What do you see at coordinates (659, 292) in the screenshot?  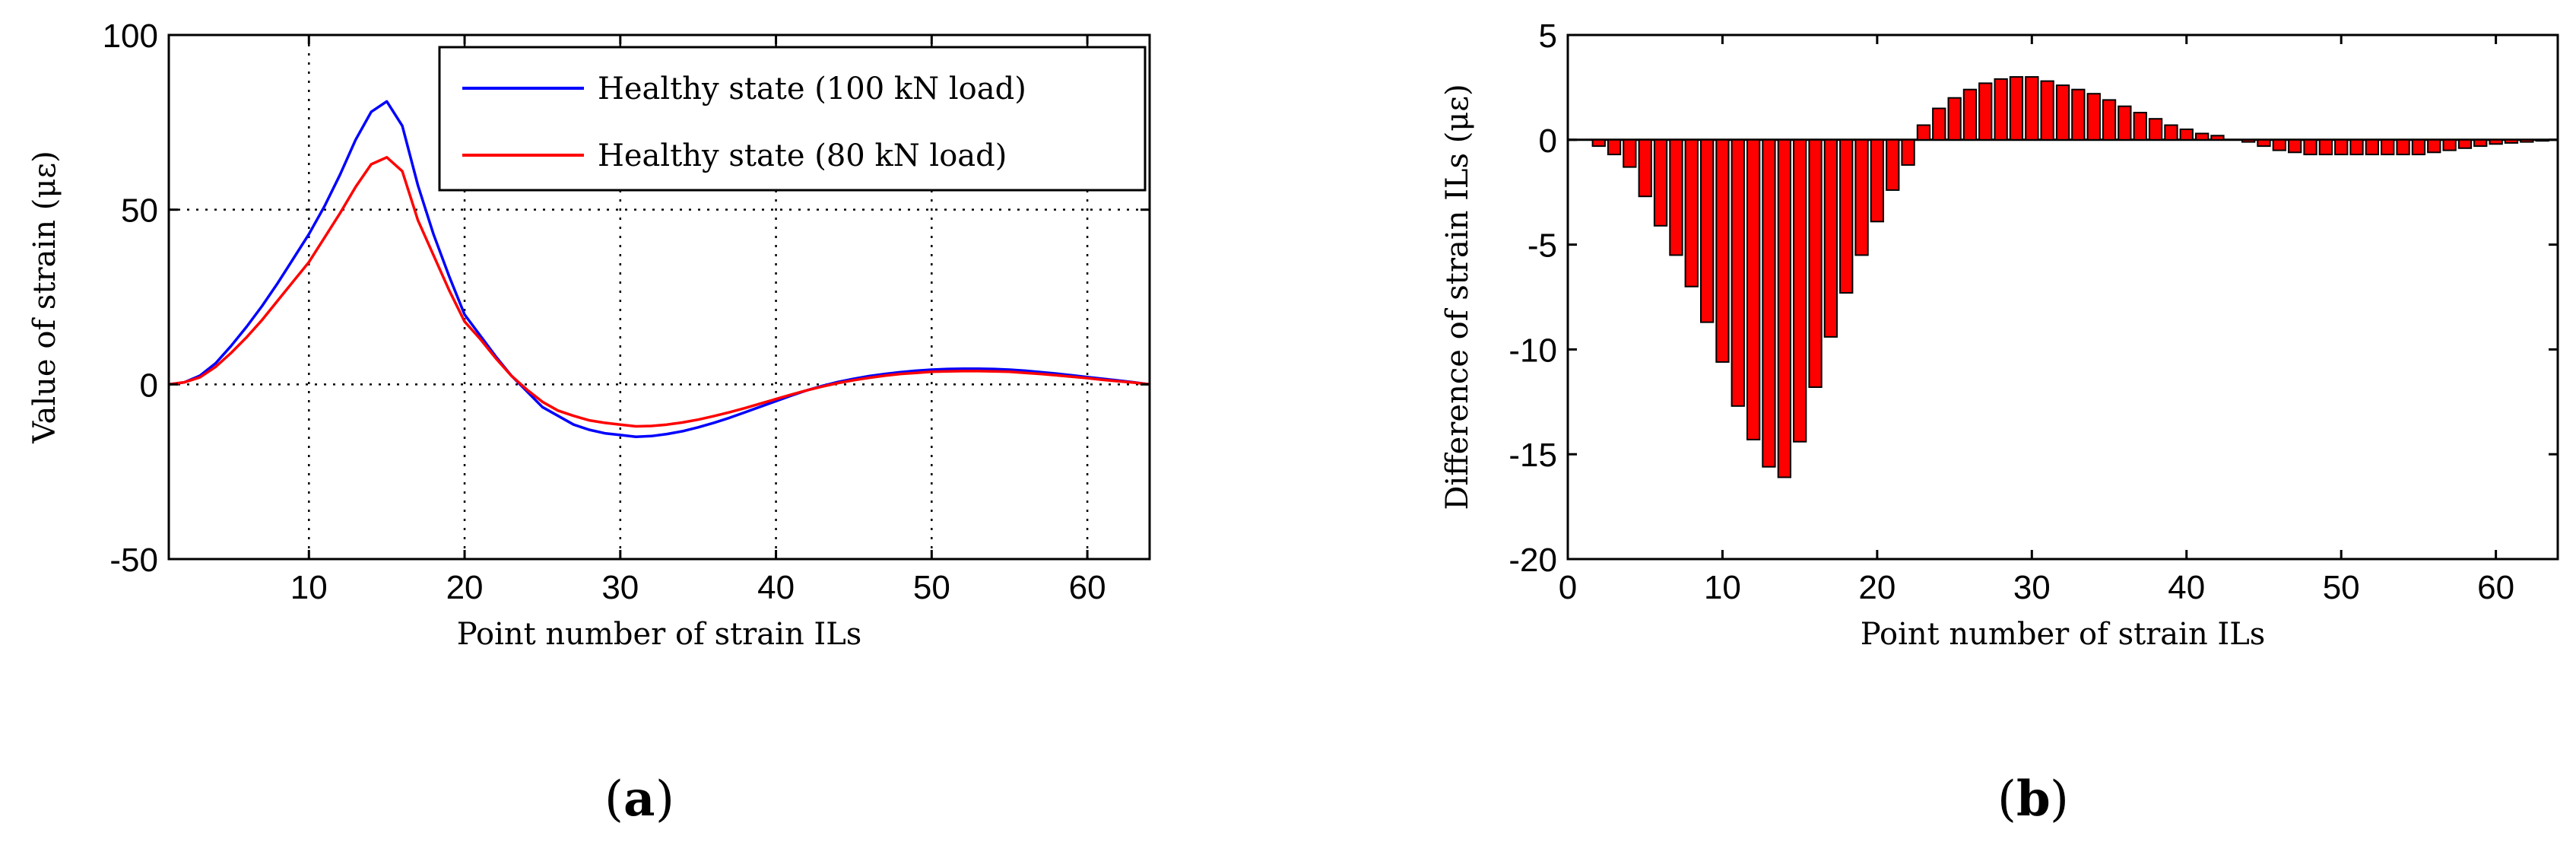 I see `series-line-80kn` at bounding box center [659, 292].